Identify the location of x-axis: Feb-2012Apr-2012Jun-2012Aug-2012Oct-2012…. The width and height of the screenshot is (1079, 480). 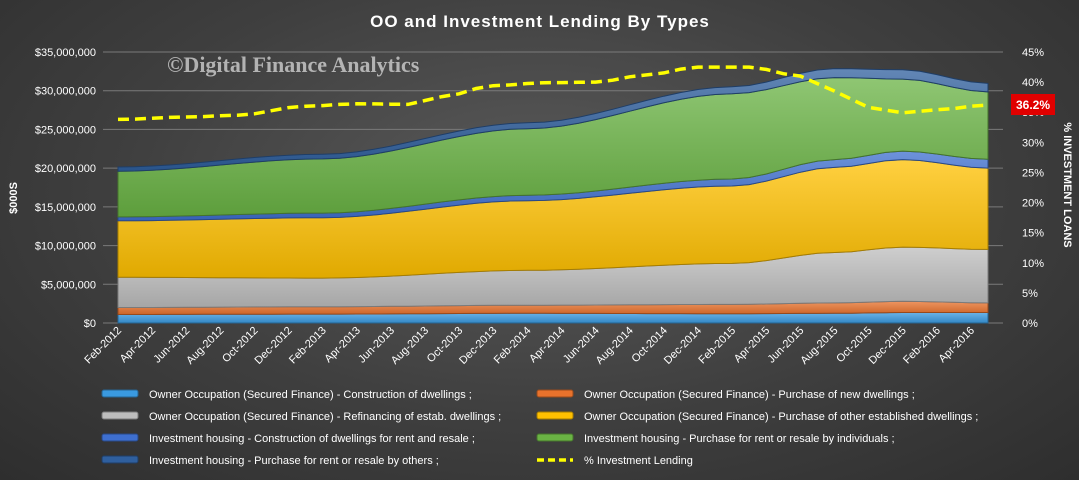
(529, 346).